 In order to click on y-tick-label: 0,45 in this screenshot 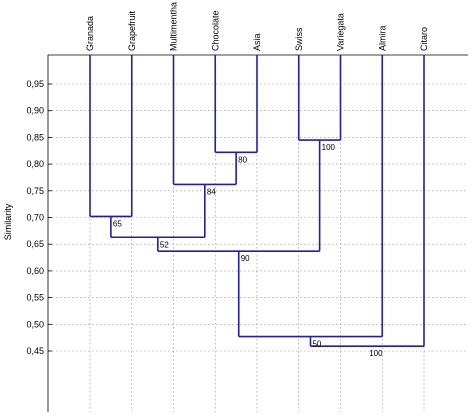, I will do `click(35, 351)`.